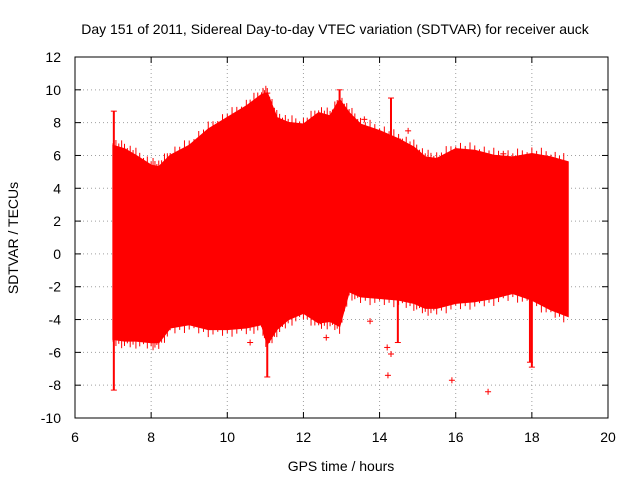  What do you see at coordinates (532, 437) in the screenshot?
I see `x-tick-label: 18` at bounding box center [532, 437].